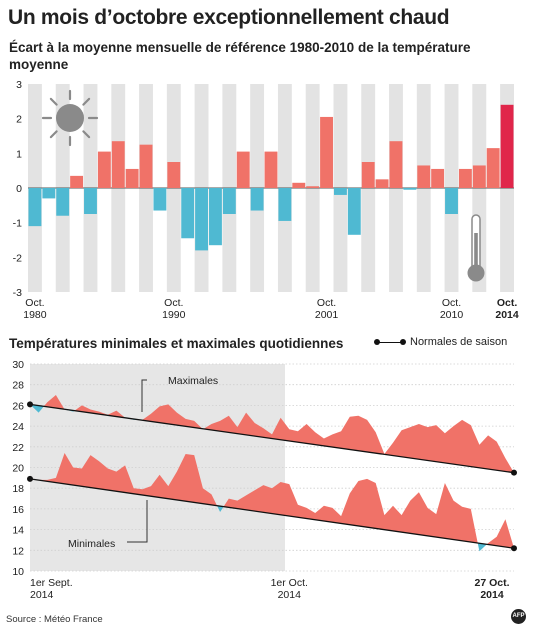 The width and height of the screenshot is (533, 629). I want to click on source-credit: Source : Météo France, so click(54, 619).